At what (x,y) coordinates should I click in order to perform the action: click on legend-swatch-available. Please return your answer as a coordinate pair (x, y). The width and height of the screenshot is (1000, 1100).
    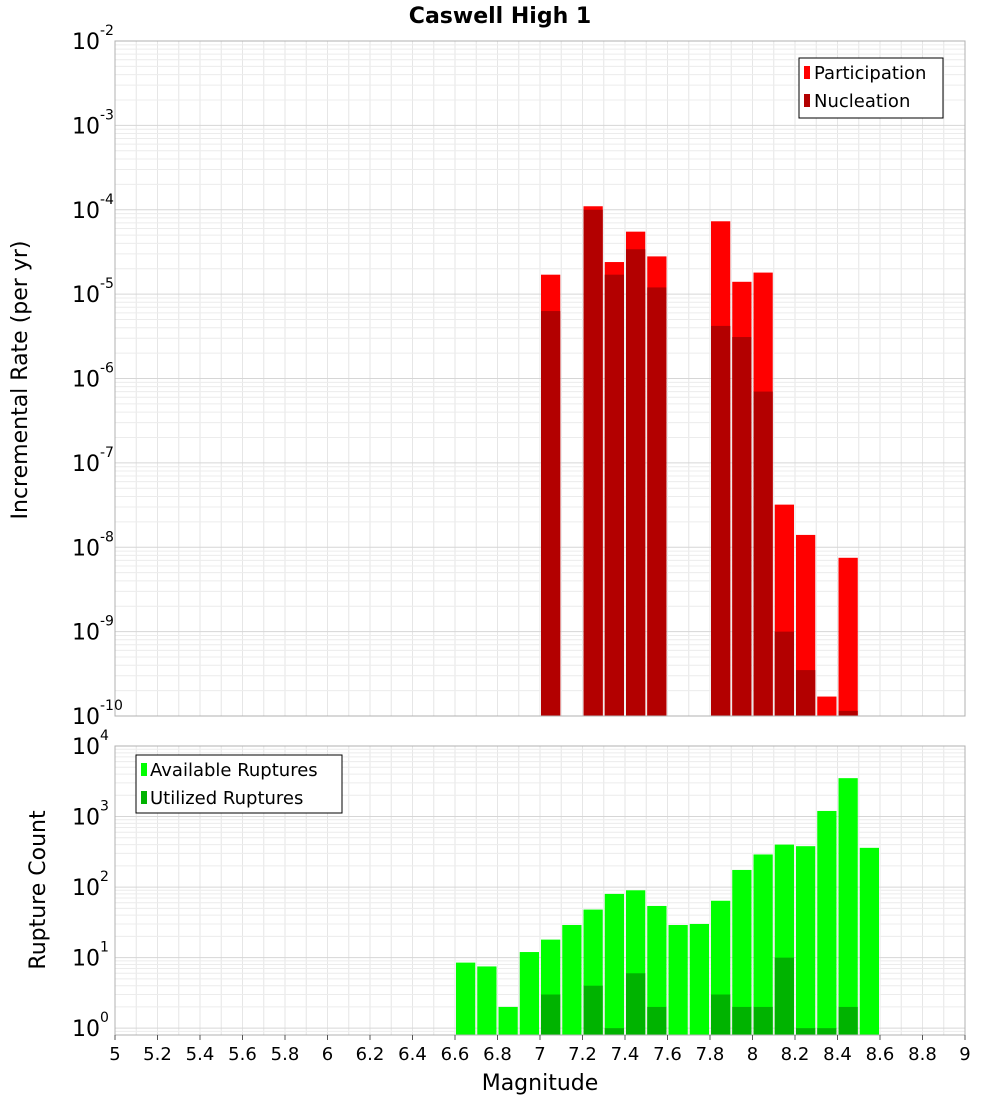
    Looking at the image, I should click on (144, 769).